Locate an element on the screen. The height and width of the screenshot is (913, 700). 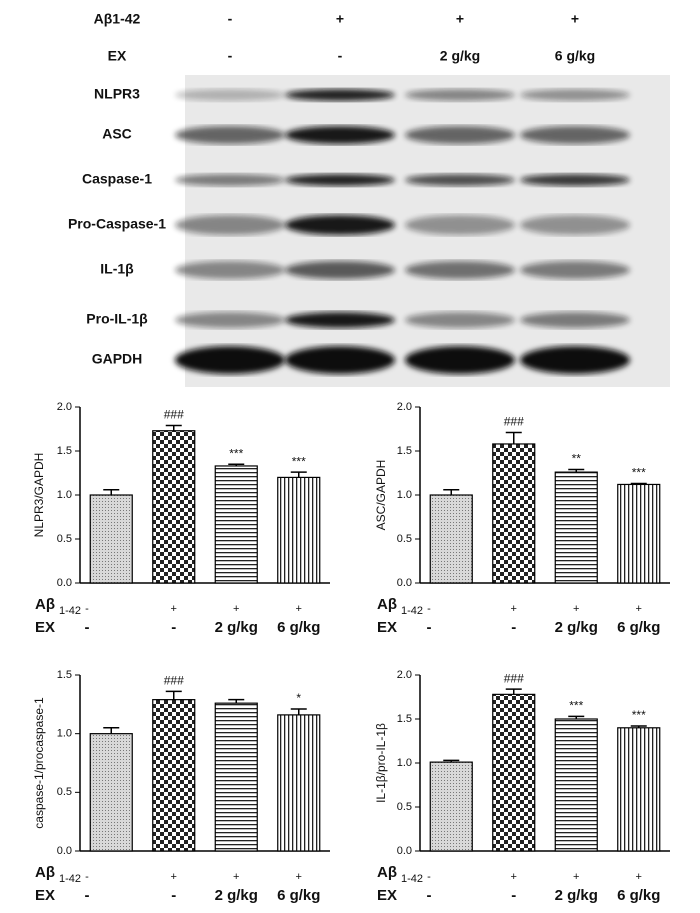
significance-label: ** is located at coordinates (577, 459).